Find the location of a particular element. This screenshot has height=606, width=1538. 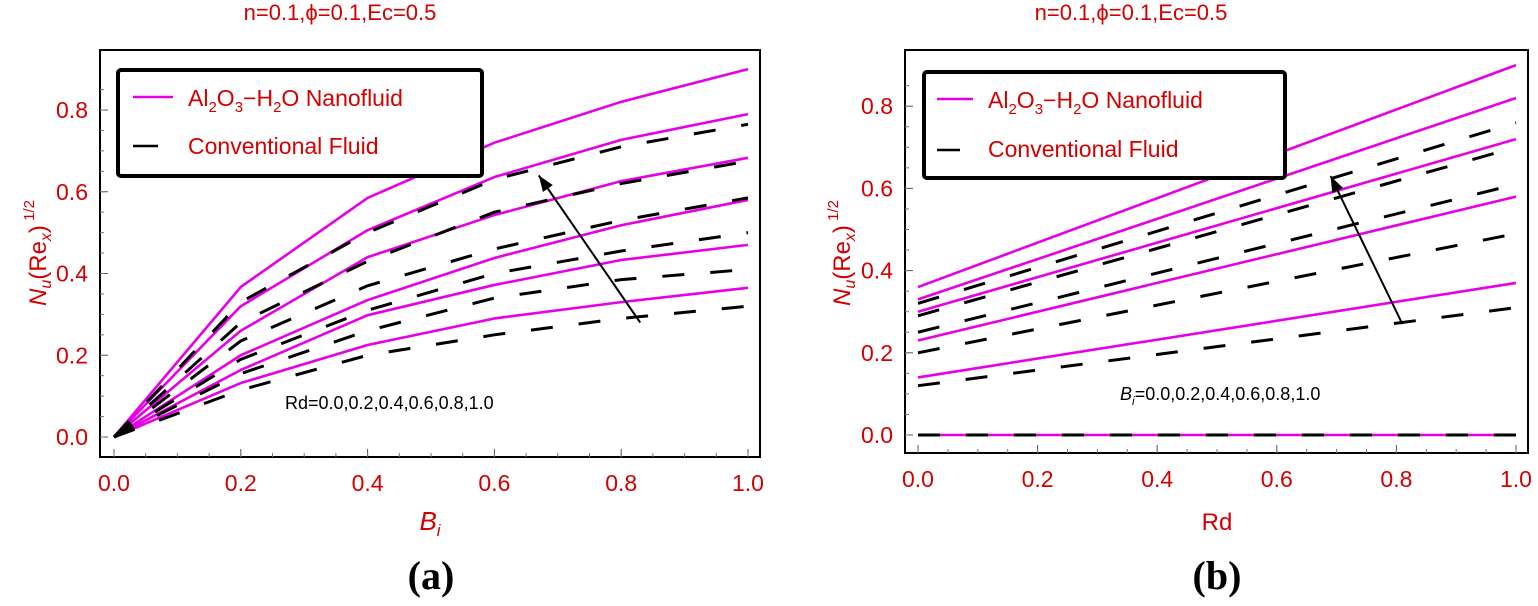

caption-b: (b) is located at coordinates (1217, 575).